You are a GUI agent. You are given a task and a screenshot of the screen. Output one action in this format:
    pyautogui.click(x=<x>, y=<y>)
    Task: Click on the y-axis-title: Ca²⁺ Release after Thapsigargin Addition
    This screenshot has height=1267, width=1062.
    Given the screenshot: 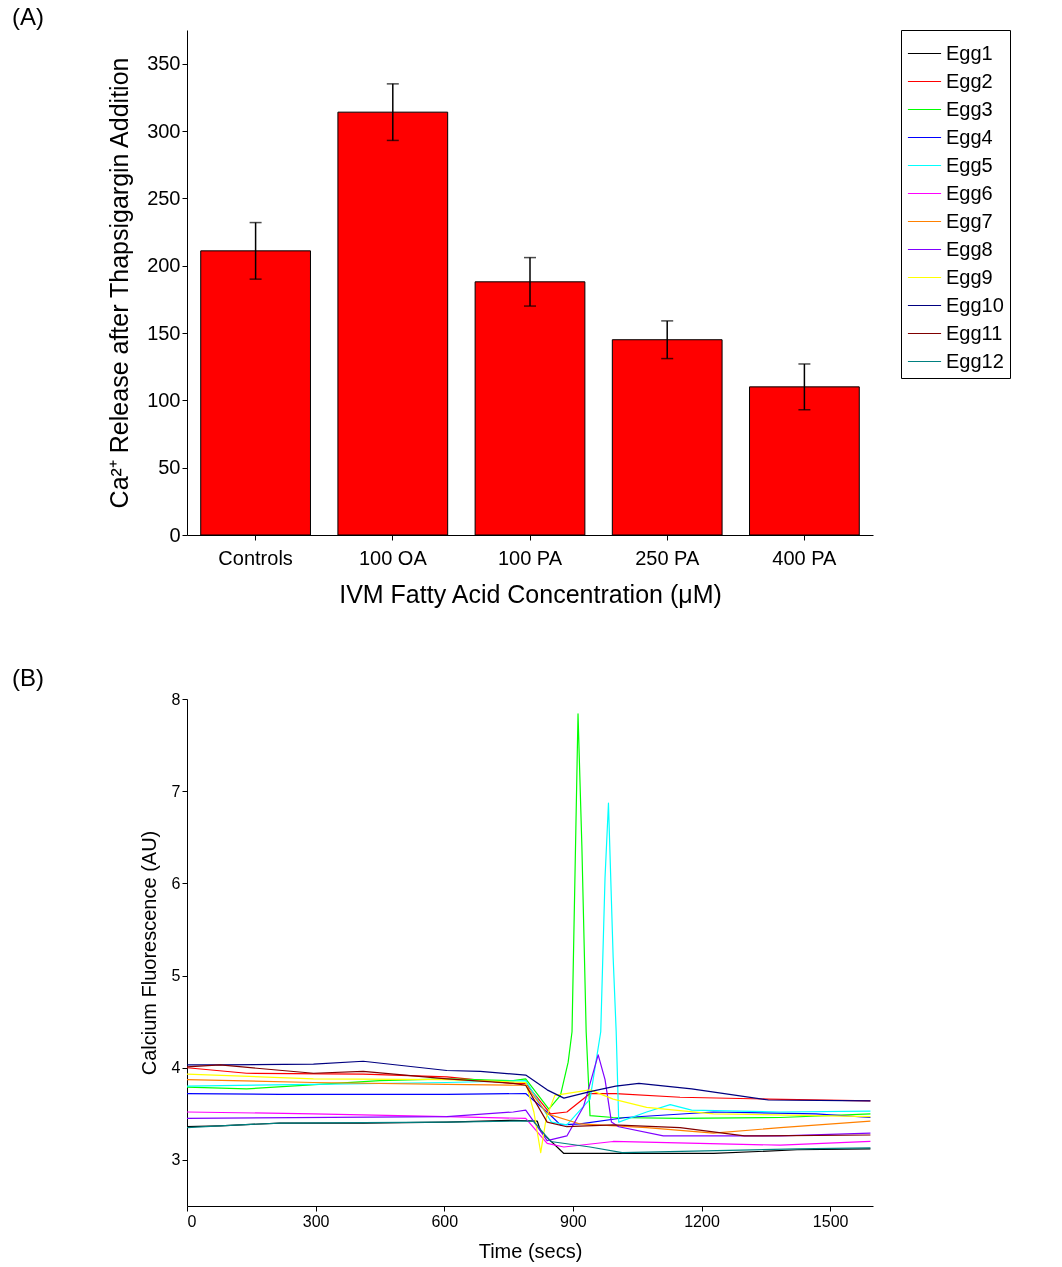 What is the action you would take?
    pyautogui.click(x=119, y=283)
    